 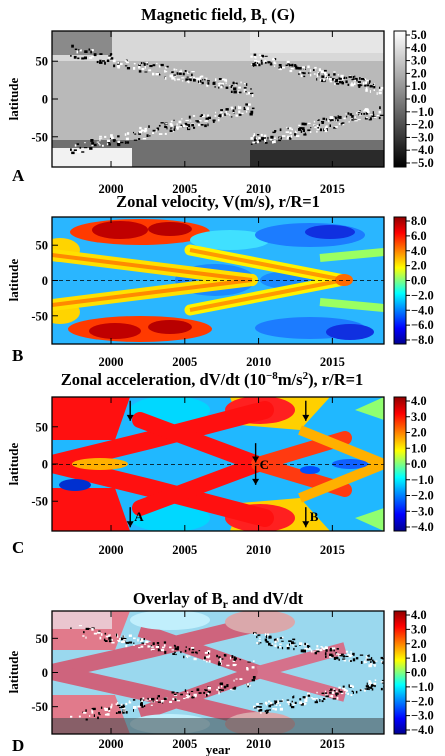 I want to click on x-tick-label: 2000, so click(x=111, y=550).